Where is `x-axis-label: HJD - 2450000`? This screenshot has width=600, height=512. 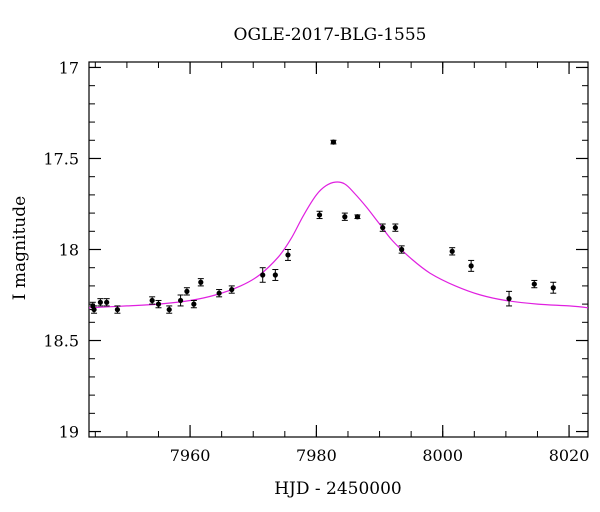 x-axis-label: HJD - 2450000 is located at coordinates (338, 489).